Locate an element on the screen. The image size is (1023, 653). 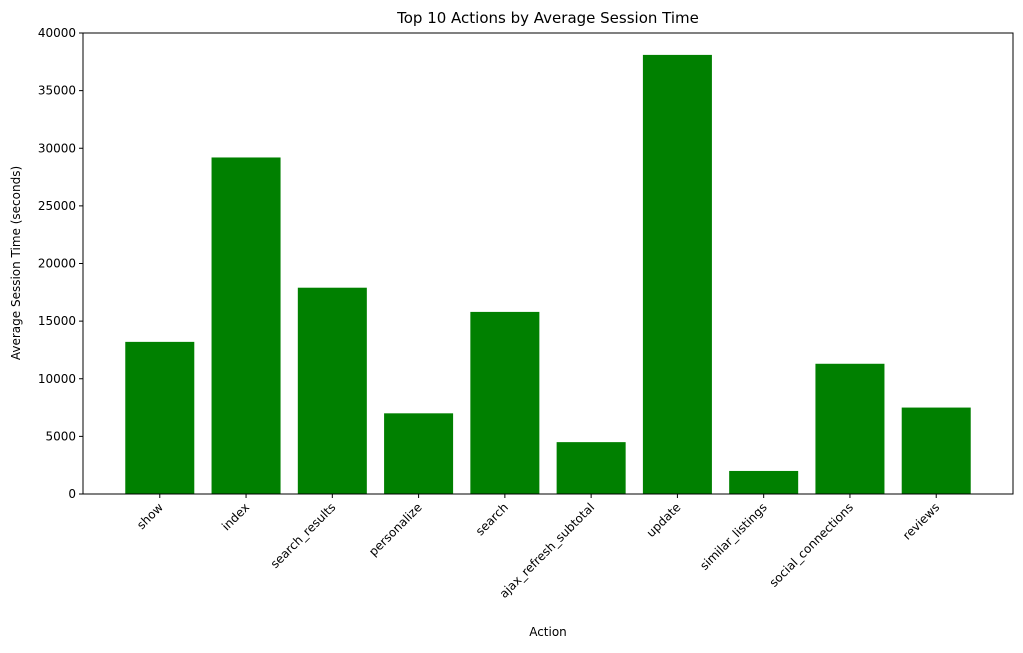
bar-personalize is located at coordinates (419, 453).